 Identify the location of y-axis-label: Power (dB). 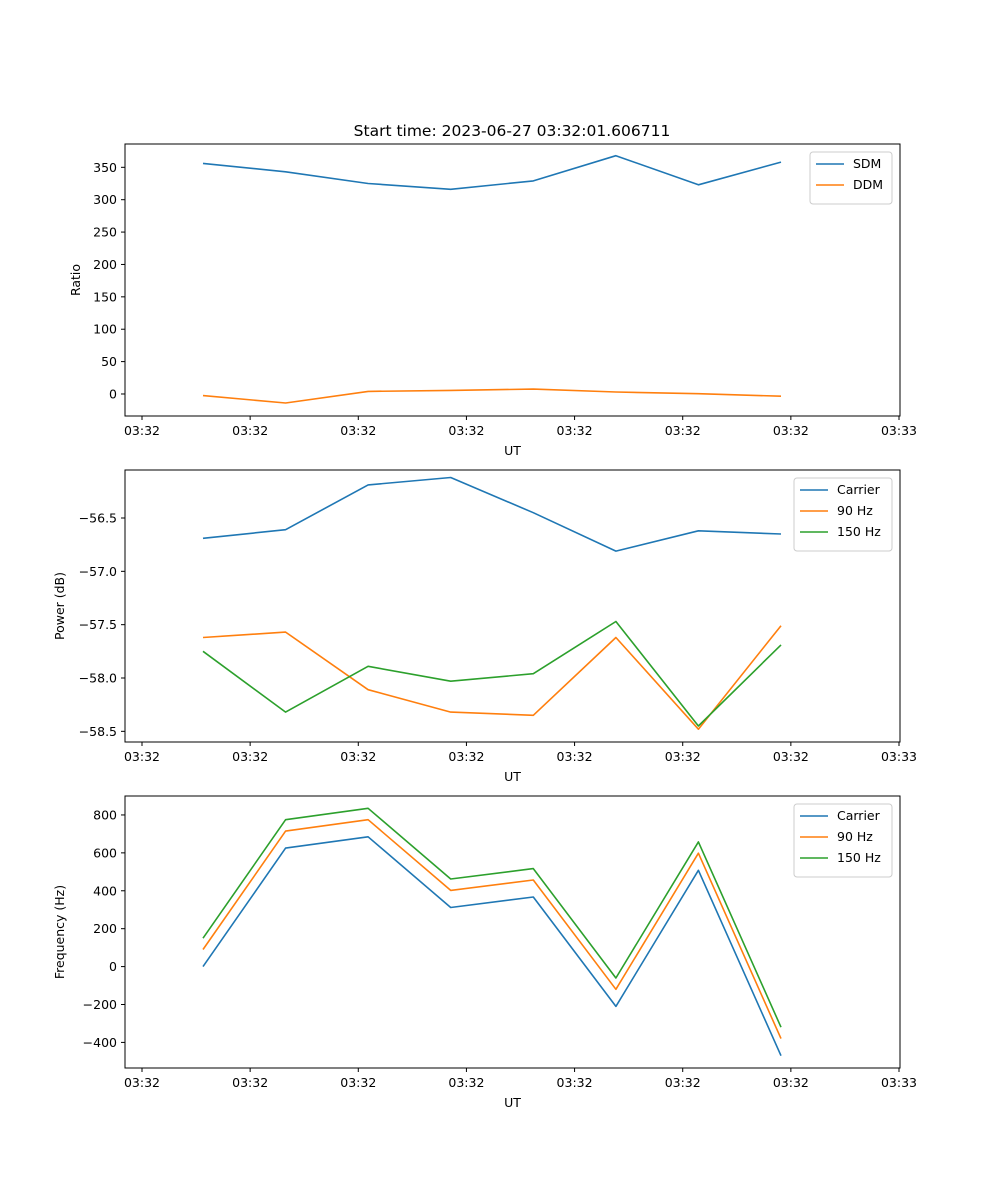
(59, 606).